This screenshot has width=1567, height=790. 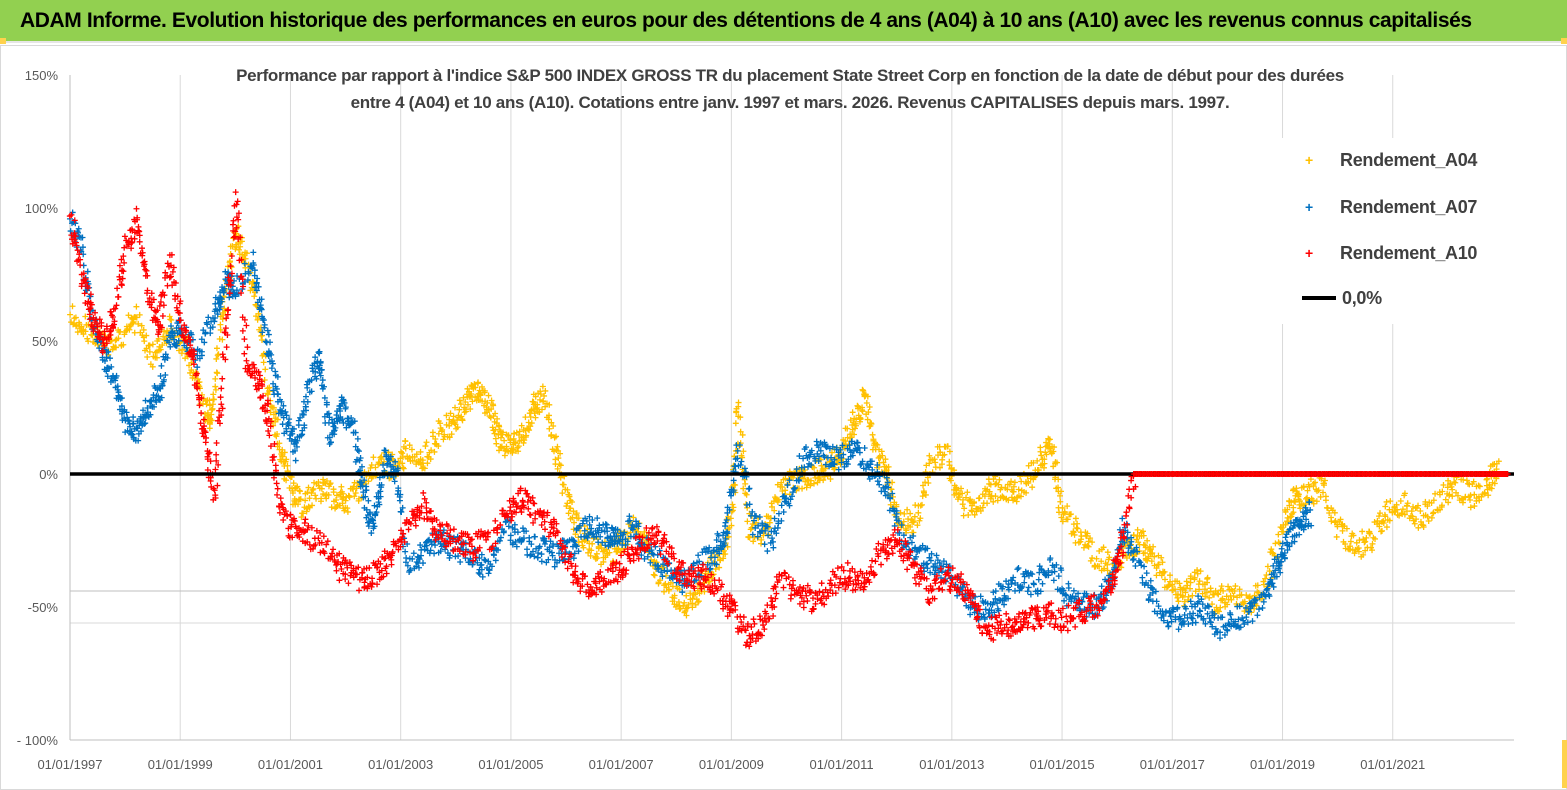 What do you see at coordinates (842, 764) in the screenshot?
I see `x-tick-label: 01/01/2011` at bounding box center [842, 764].